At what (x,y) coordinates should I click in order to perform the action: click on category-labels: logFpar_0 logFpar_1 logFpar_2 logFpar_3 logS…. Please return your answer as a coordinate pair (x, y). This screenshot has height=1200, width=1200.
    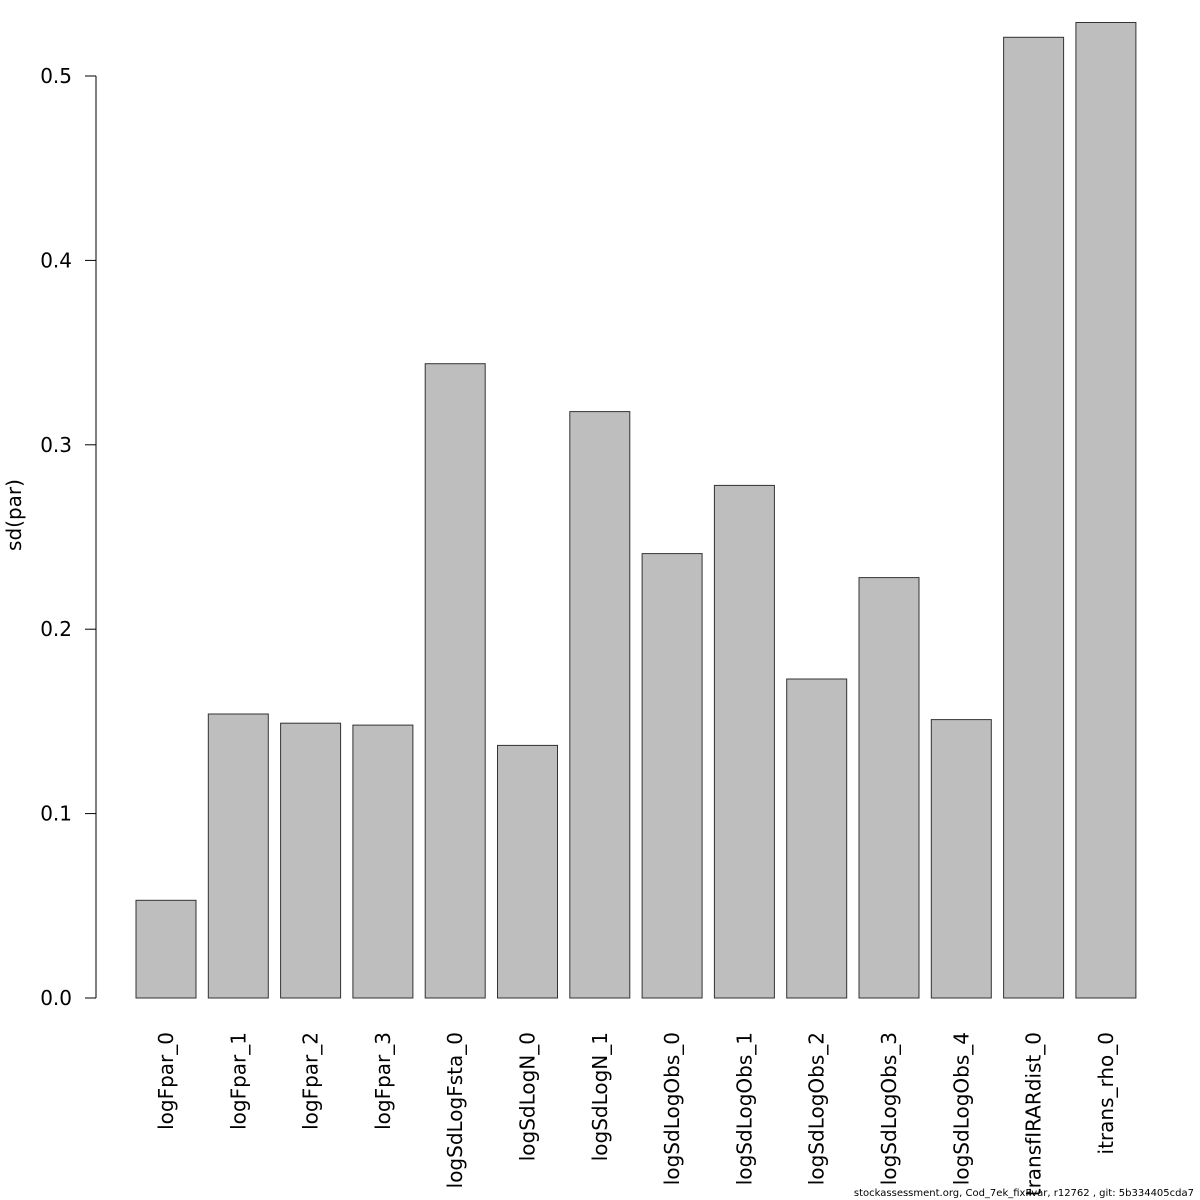
    Looking at the image, I should click on (636, 1114).